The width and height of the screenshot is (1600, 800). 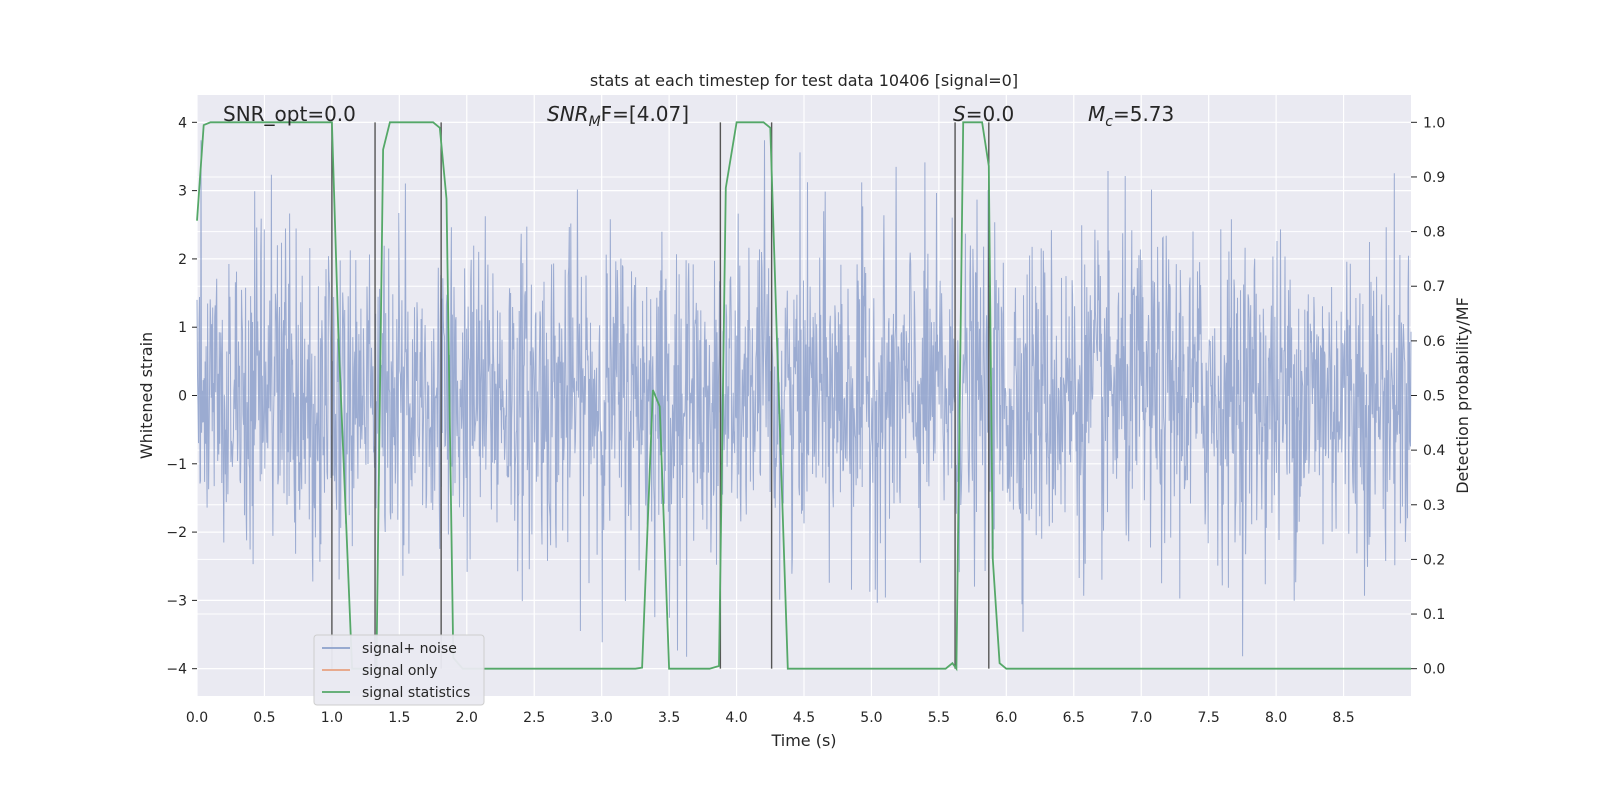 What do you see at coordinates (1434, 233) in the screenshot?
I see `y2-tick-2: 0.8` at bounding box center [1434, 233].